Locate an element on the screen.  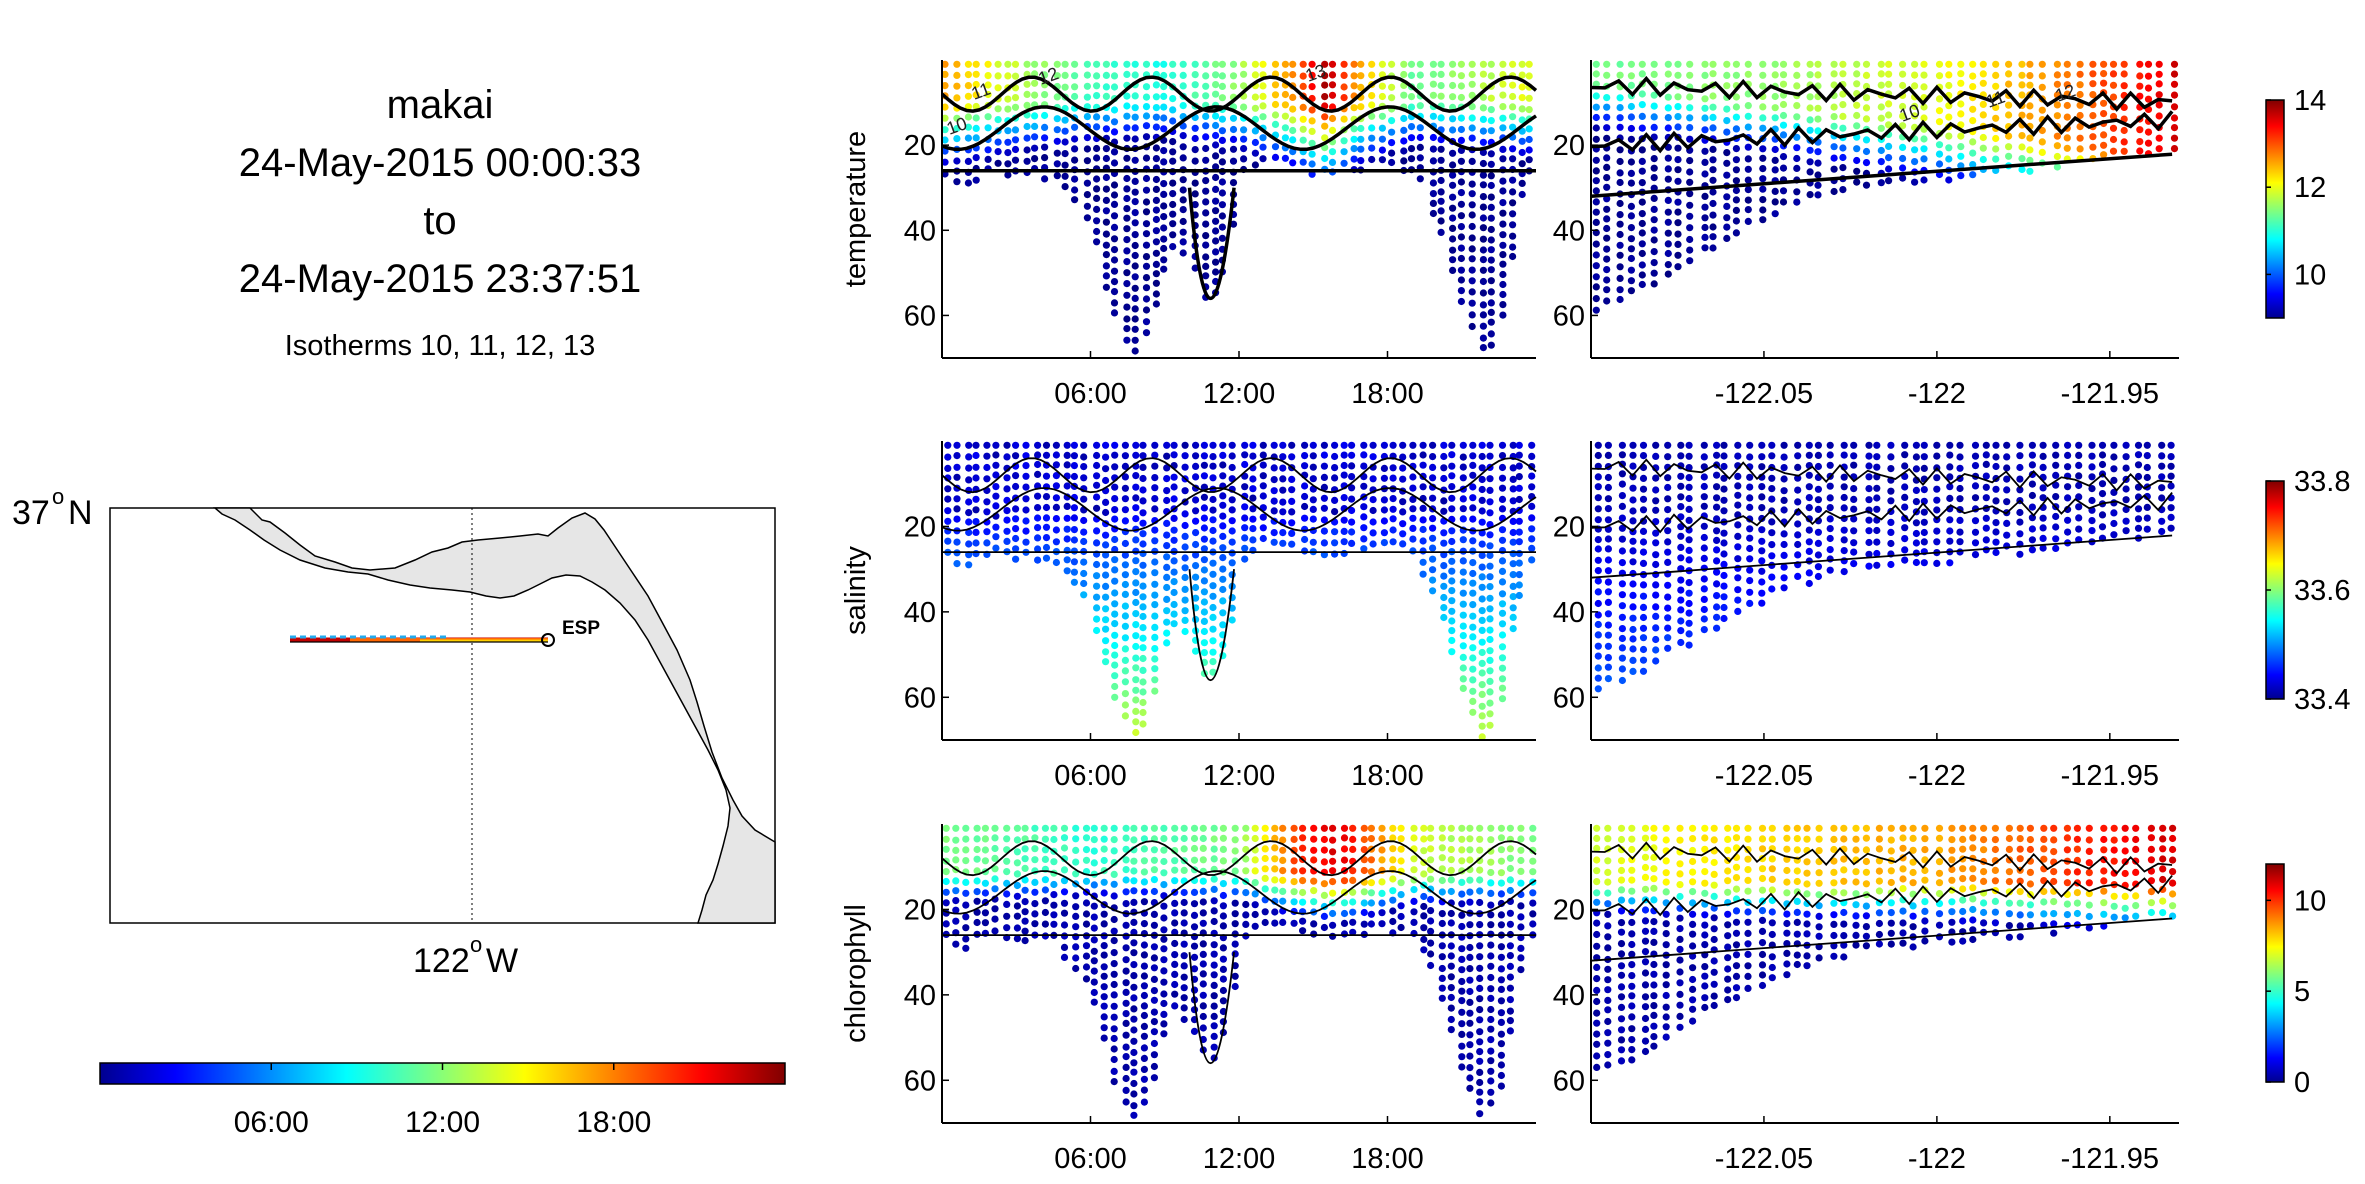
y-tick-label: 60 is located at coordinates (920, 1081).